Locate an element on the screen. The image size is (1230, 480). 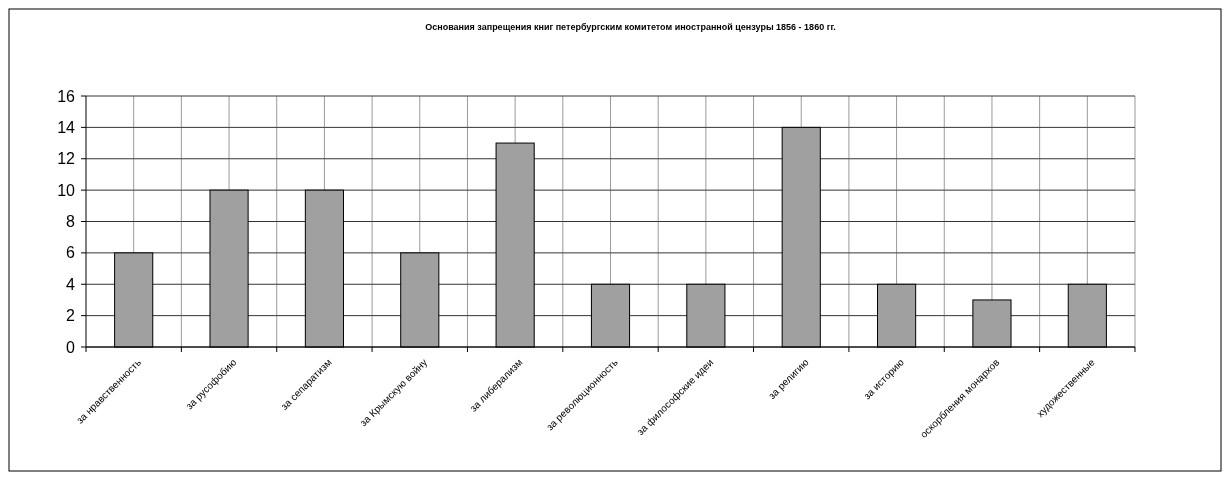
y-tick-label: 10 is located at coordinates (66, 190).